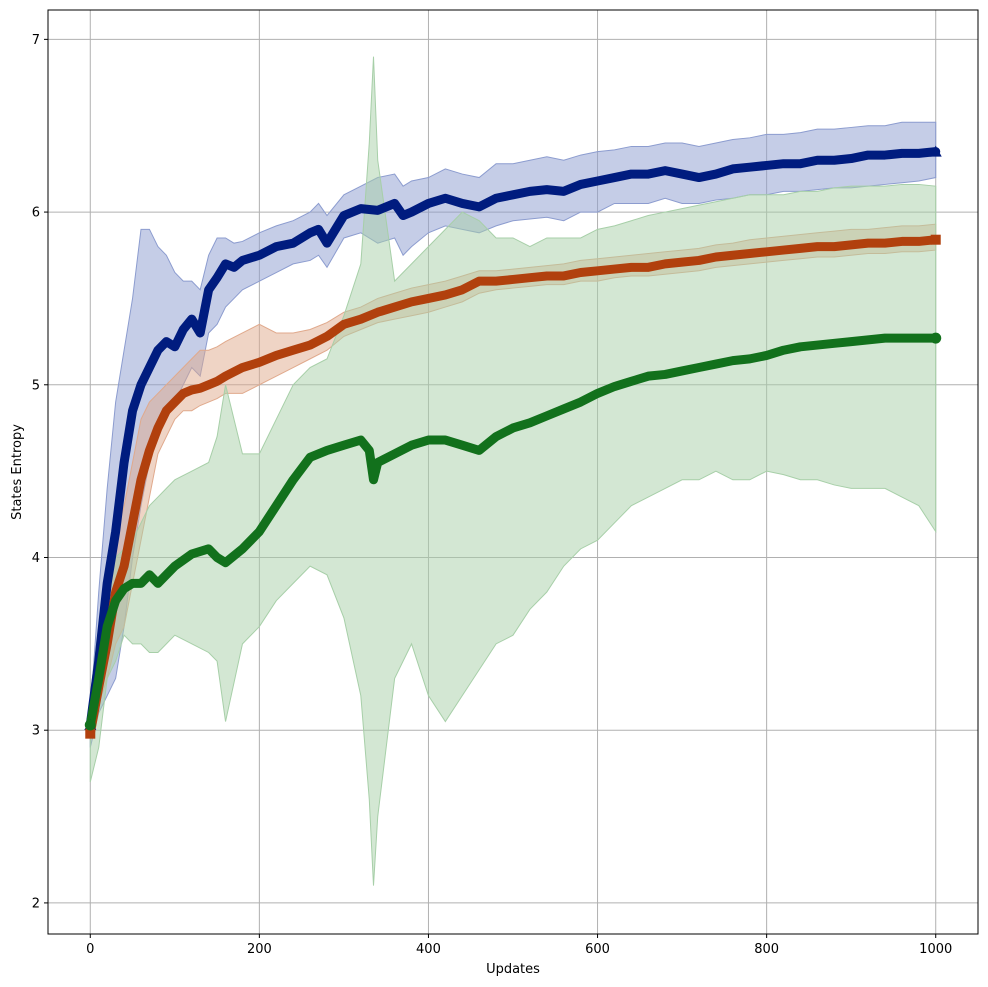  What do you see at coordinates (90, 733) in the screenshot?
I see `series-2-start-marker` at bounding box center [90, 733].